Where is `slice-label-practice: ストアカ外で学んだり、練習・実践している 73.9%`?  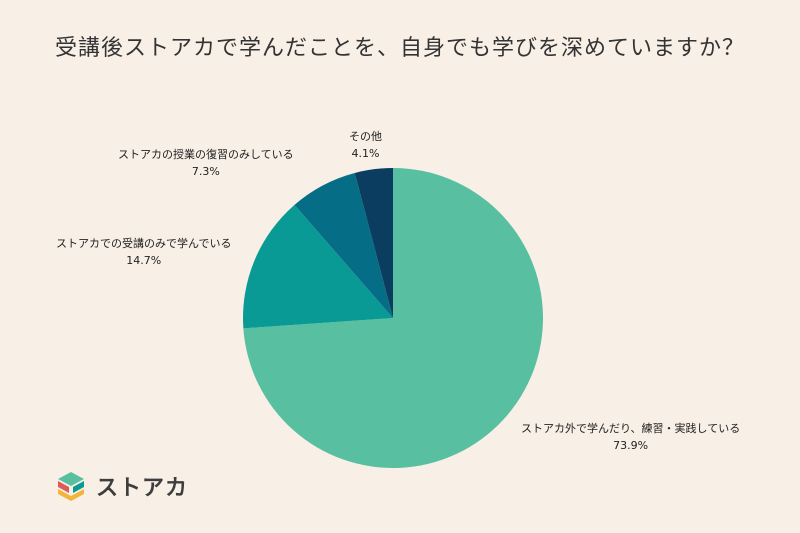 slice-label-practice: ストアカ外で学んだり、練習・実践している 73.9% is located at coordinates (630, 437).